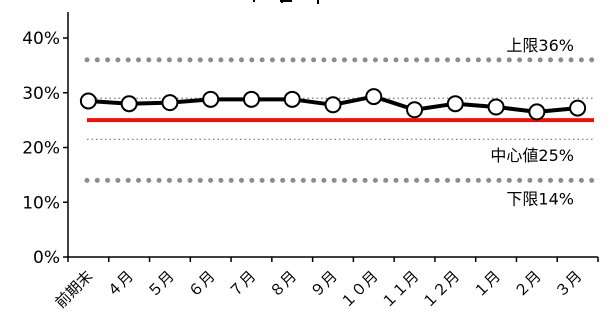 The width and height of the screenshot is (611, 327). Describe the element at coordinates (532, 122) in the screenshot. I see `reference-labels: 上限36% 中心値25% 下限14%` at that location.